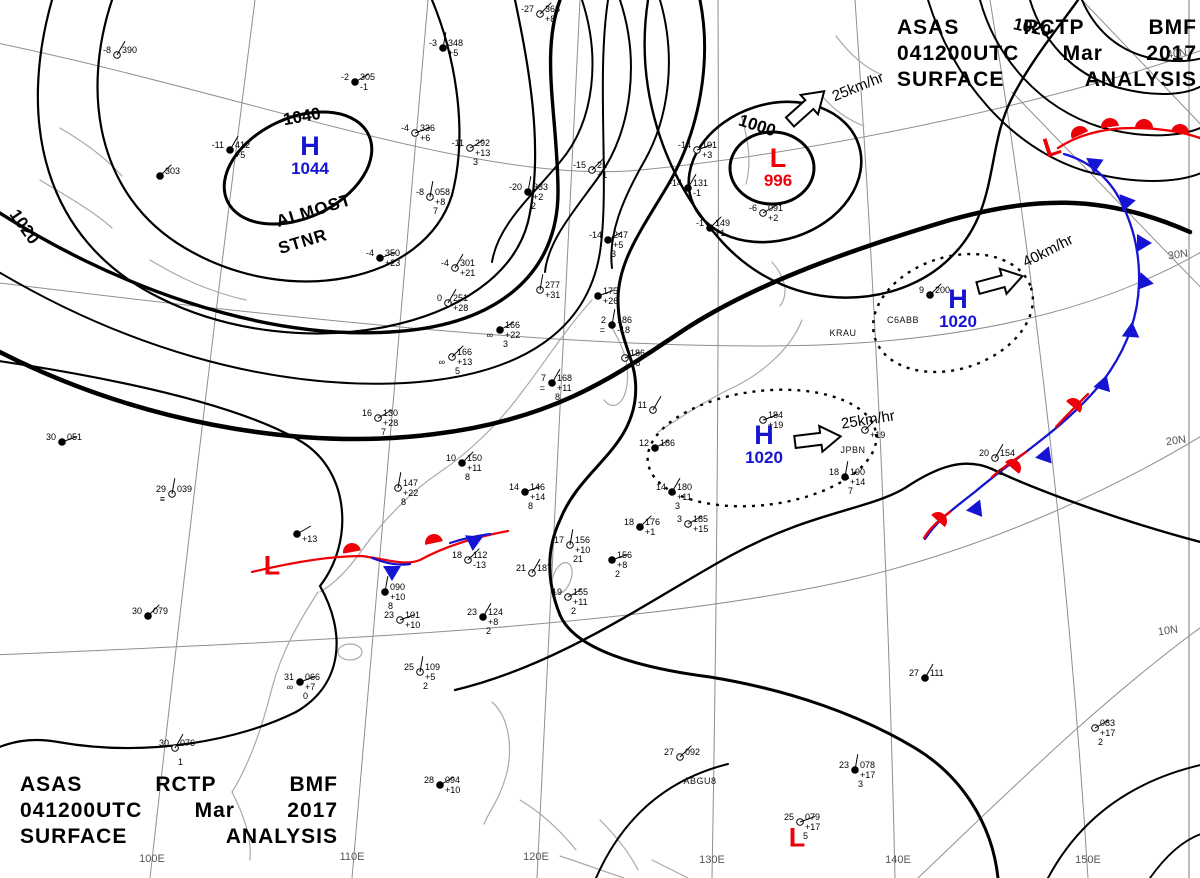 The image size is (1200, 878). What do you see at coordinates (413, 615) in the screenshot?
I see `station-value: 101` at bounding box center [413, 615].